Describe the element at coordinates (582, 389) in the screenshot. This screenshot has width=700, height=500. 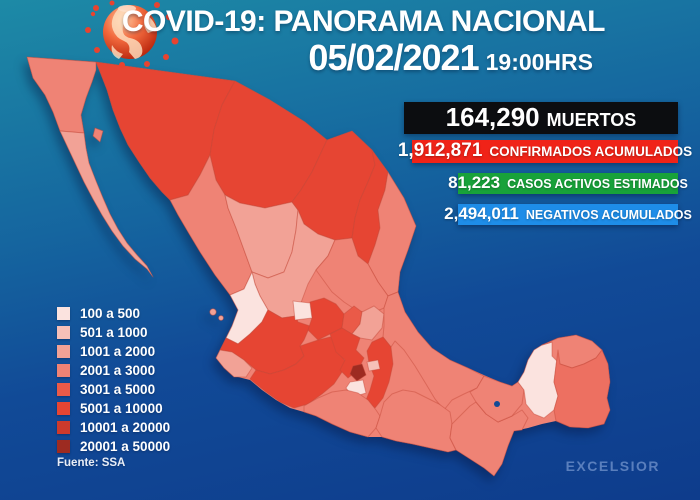
I see `state-quintana-roo` at that location.